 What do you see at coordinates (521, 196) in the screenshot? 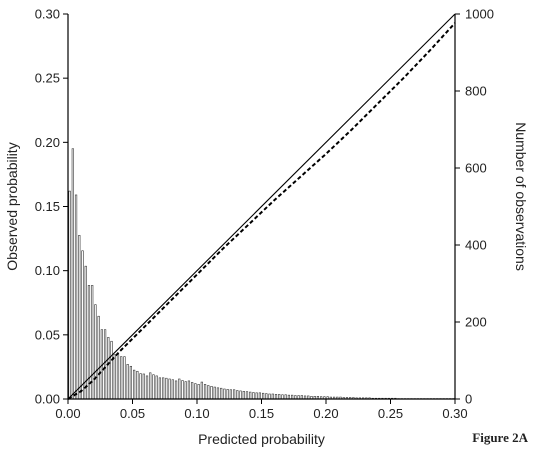
I see `y2-axis-title: Number of observations` at bounding box center [521, 196].